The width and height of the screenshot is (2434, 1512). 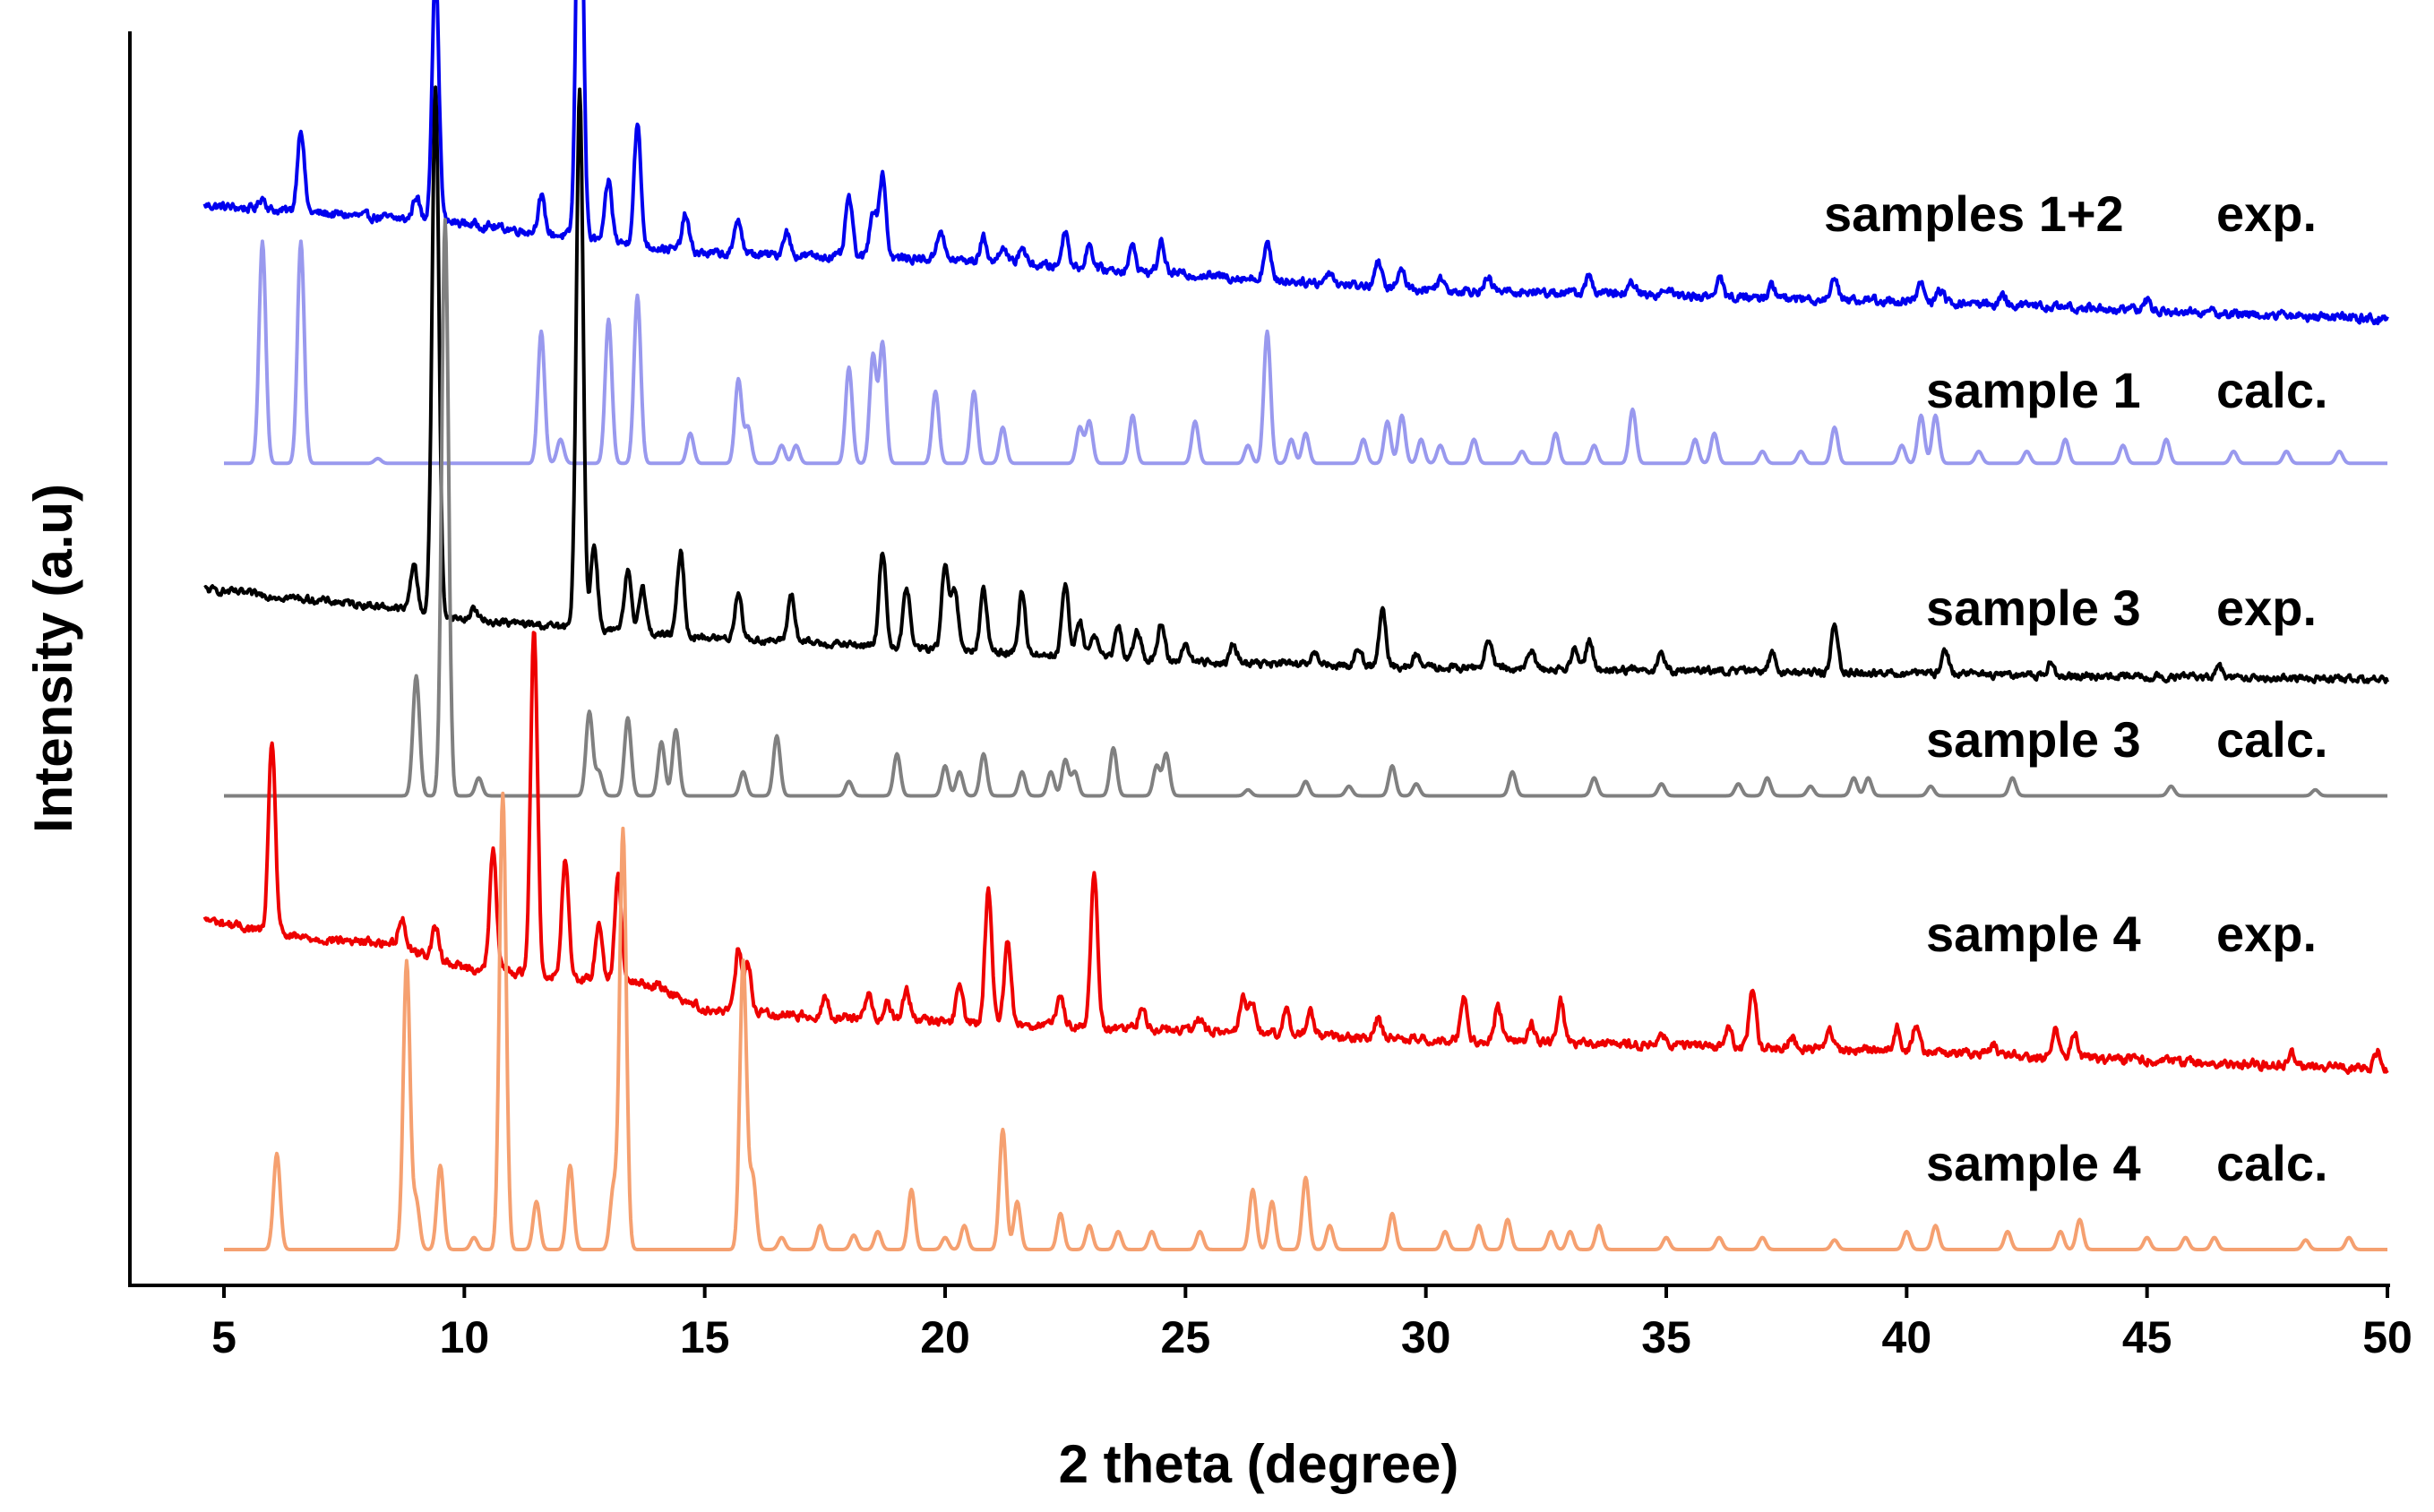 What do you see at coordinates (2033, 1163) in the screenshot?
I see `label-sample4calc-name: sample 4` at bounding box center [2033, 1163].